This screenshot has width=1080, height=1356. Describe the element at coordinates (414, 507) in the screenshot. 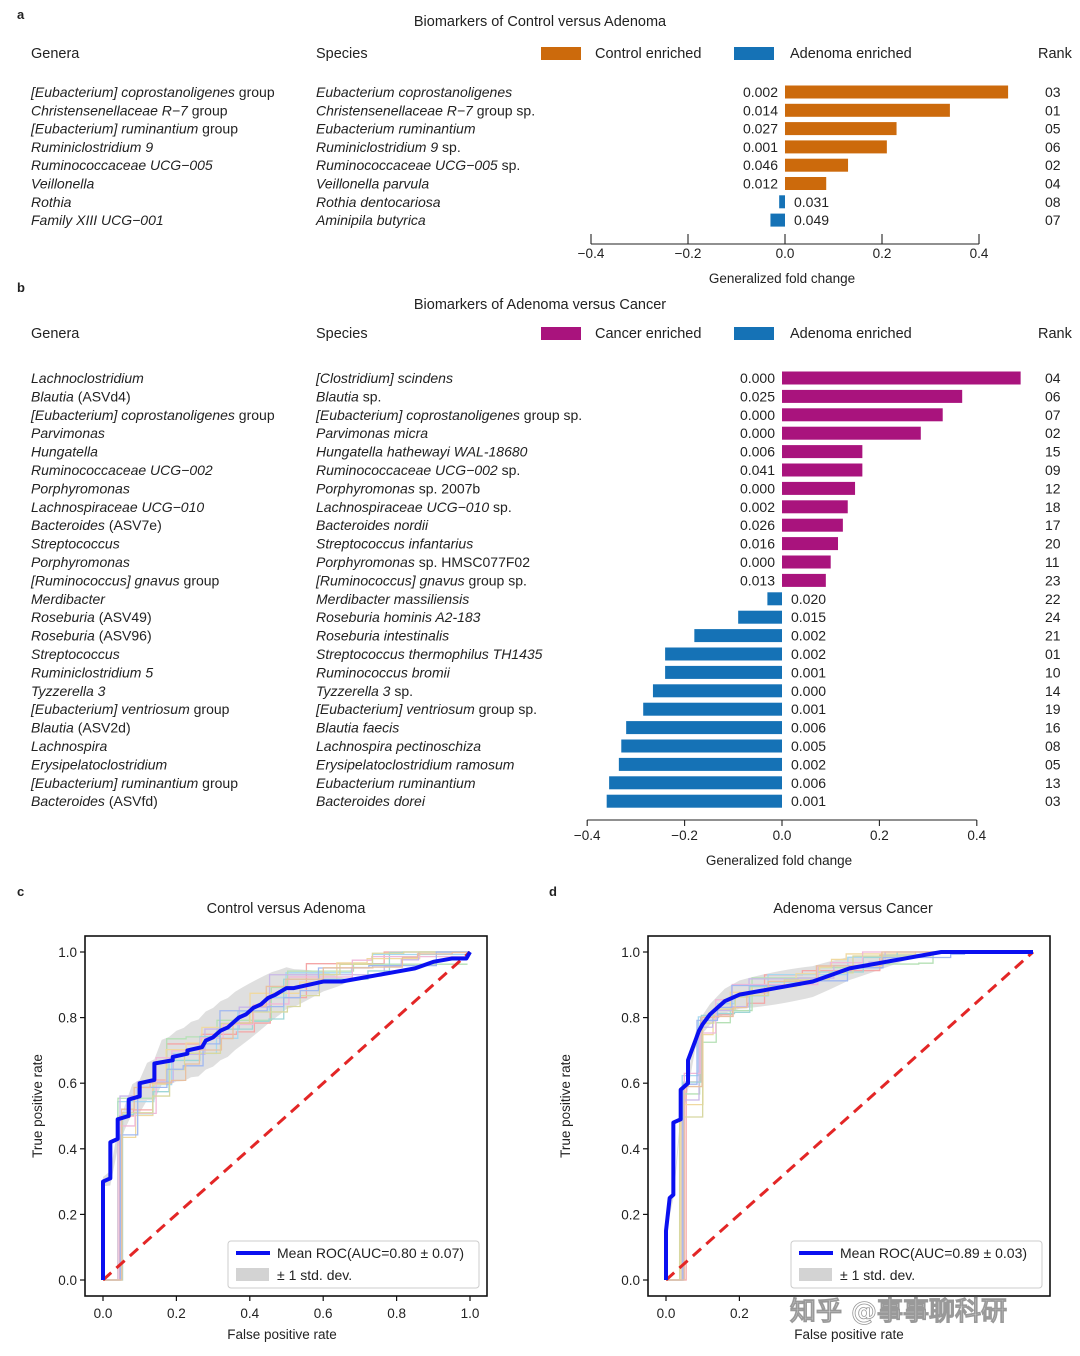

I see `species-label: Lachnospiraceae UCG−010 sp.` at that location.